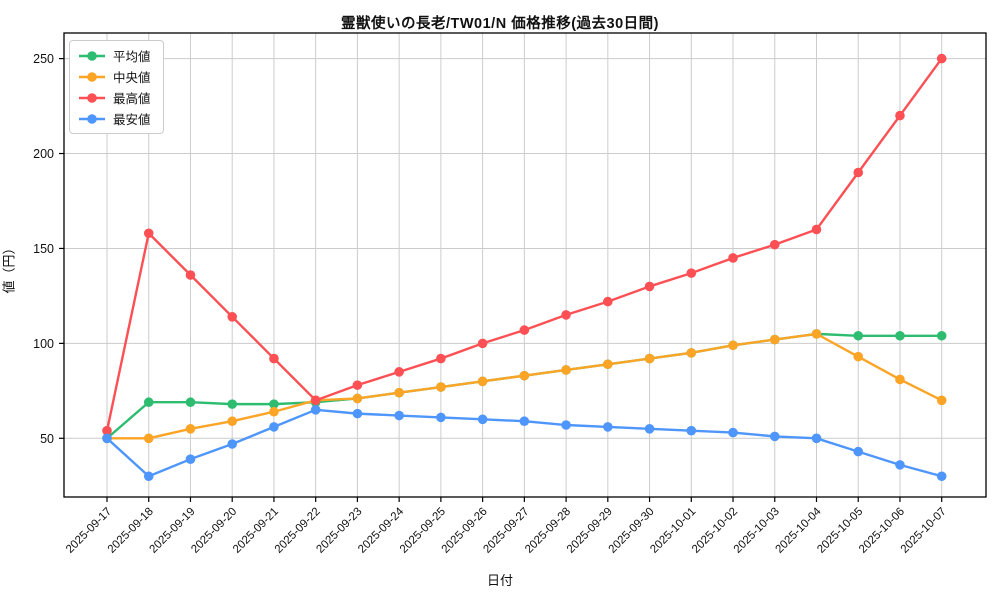 Image resolution: width=1000 pixels, height=600 pixels. What do you see at coordinates (132, 99) in the screenshot?
I see `legend-label: 最高値` at bounding box center [132, 99].